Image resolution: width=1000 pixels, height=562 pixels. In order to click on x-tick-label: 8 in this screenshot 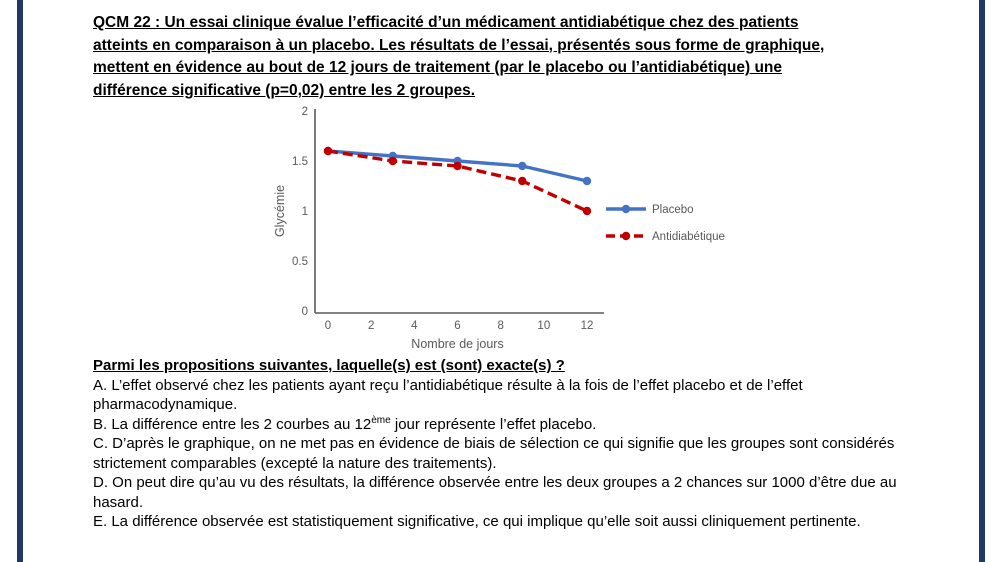, I will do `click(500, 326)`.